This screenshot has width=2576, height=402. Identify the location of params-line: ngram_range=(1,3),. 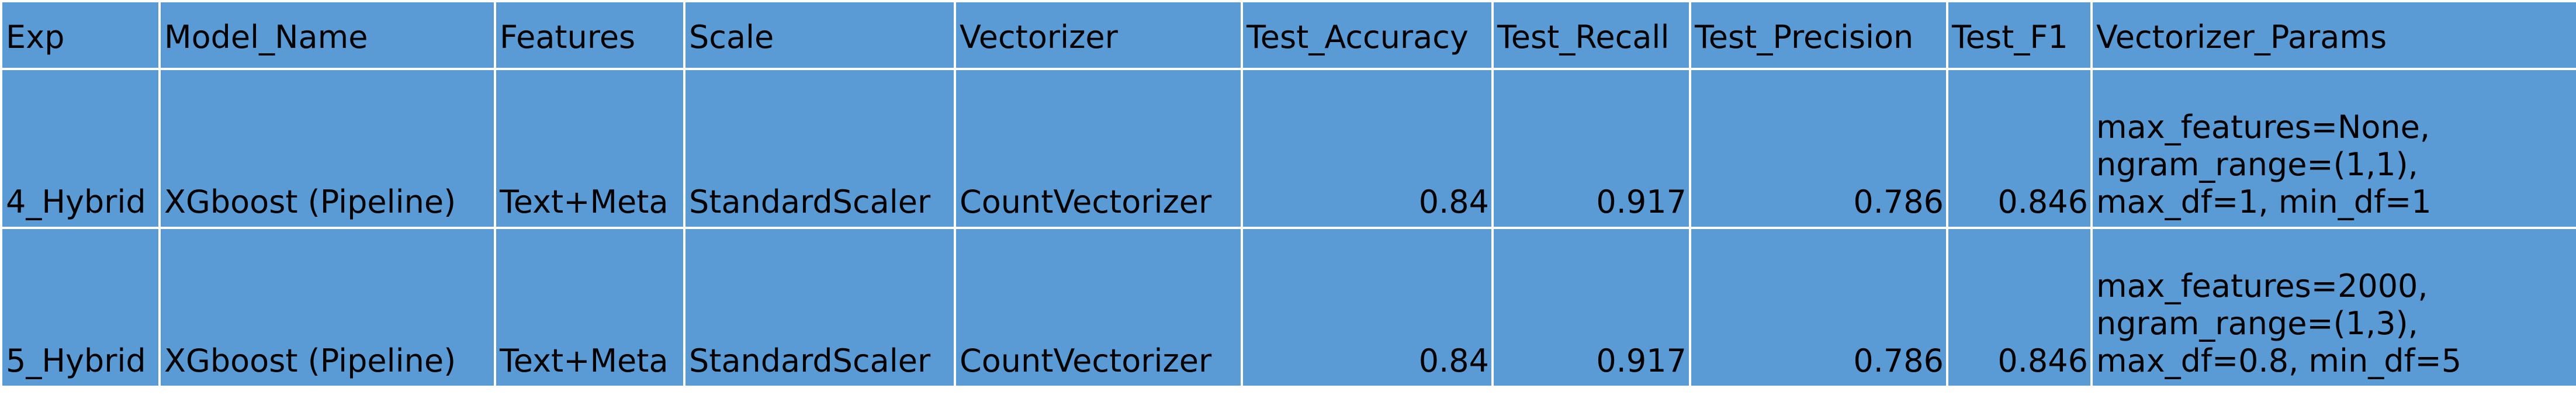
(2257, 324).